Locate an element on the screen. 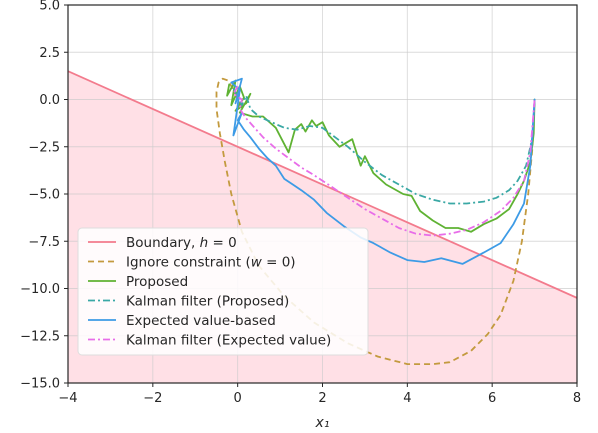 Image resolution: width=598 pixels, height=433 pixels. x-axis-label: x₁ is located at coordinates (322, 423).